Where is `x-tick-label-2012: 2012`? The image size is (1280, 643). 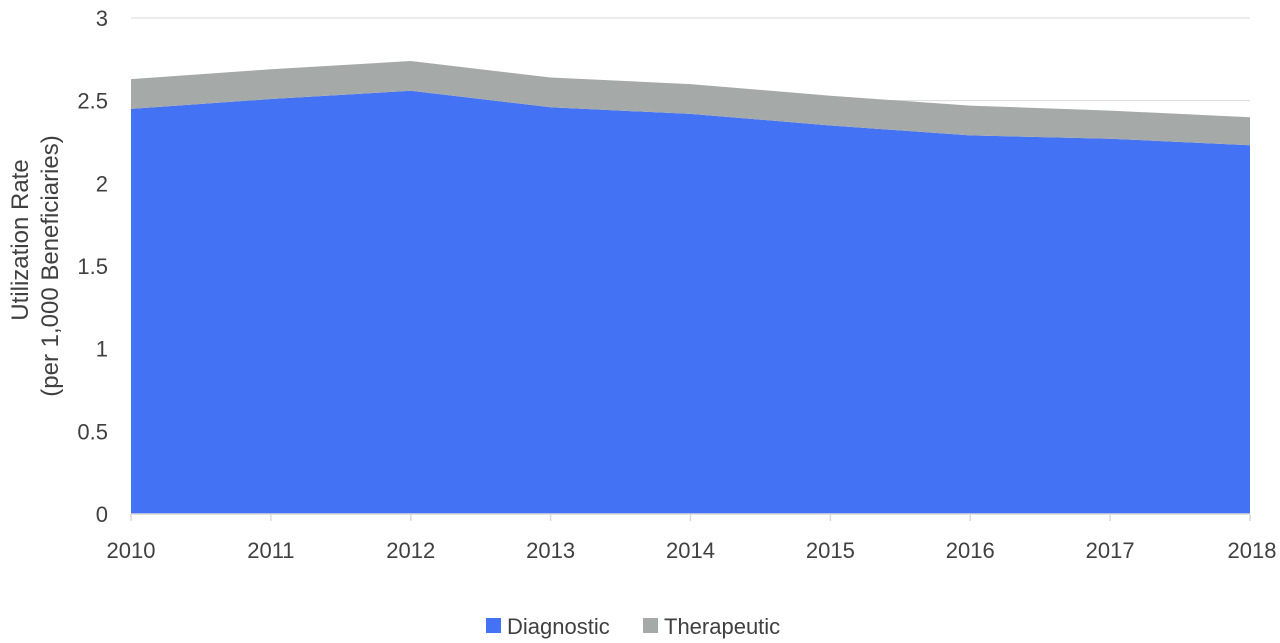 x-tick-label-2012: 2012 is located at coordinates (410, 550).